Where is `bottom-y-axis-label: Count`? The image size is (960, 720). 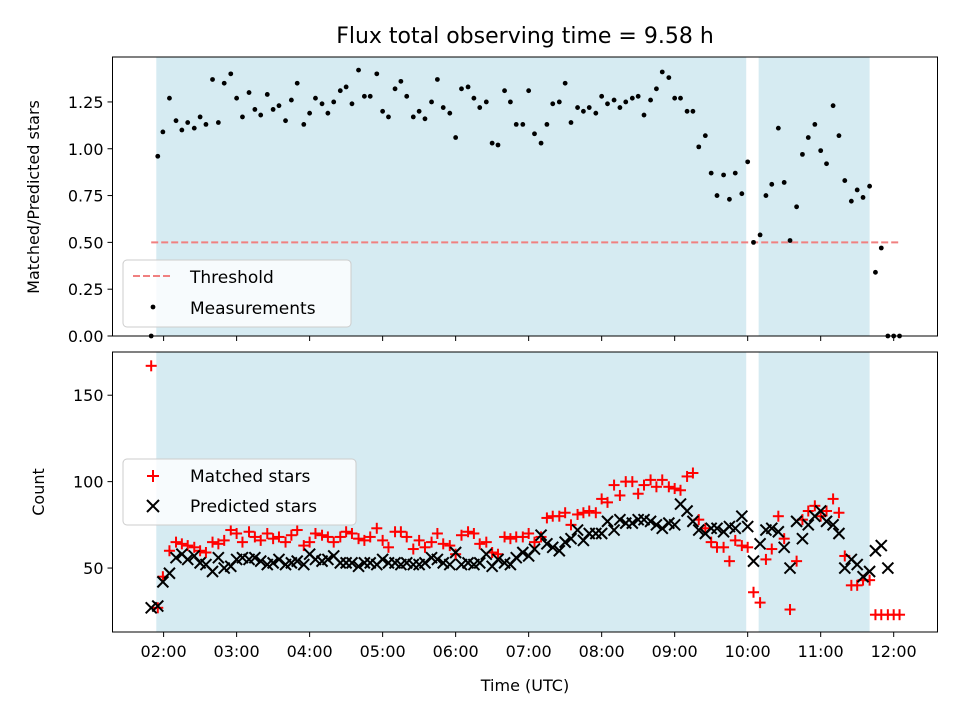 bottom-y-axis-label: Count is located at coordinates (38, 492).